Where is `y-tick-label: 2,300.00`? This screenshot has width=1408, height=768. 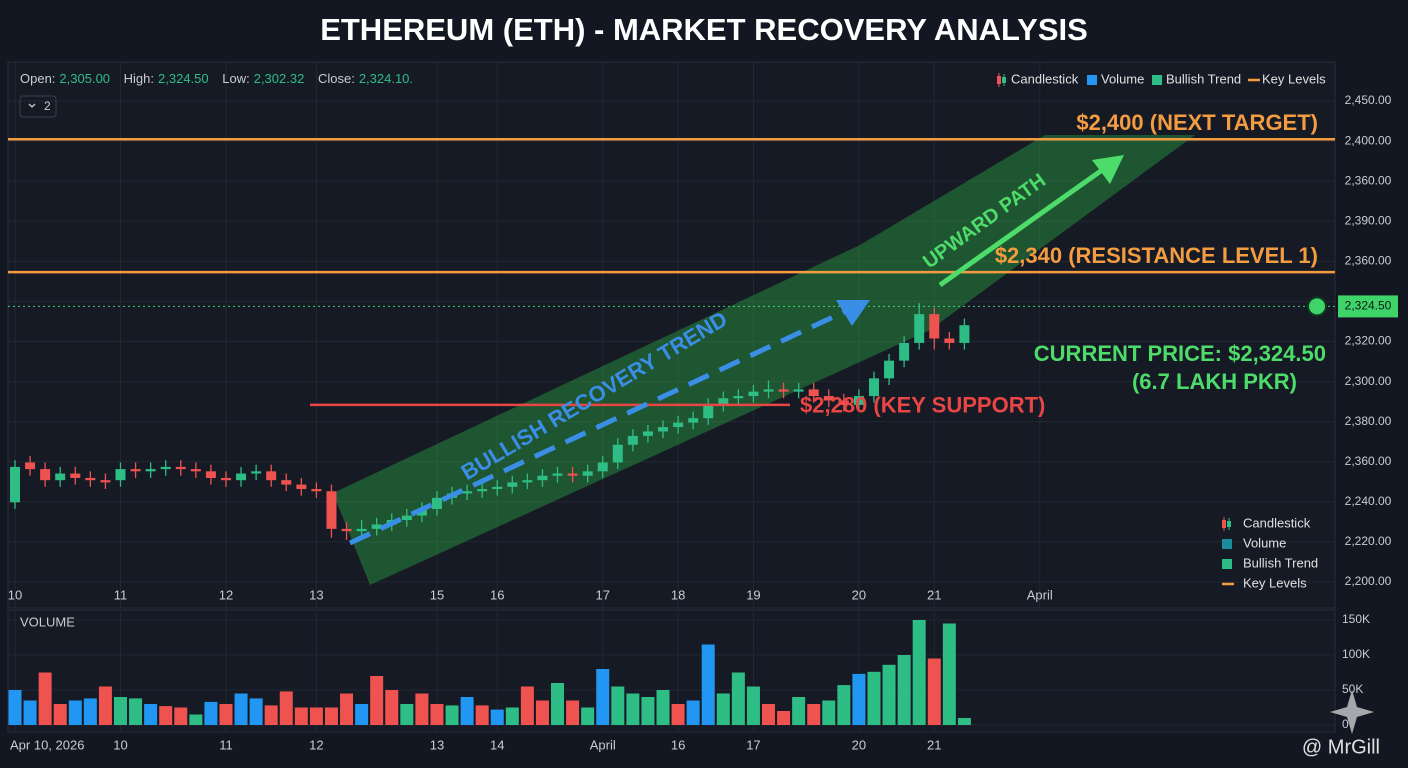
y-tick-label: 2,300.00 is located at coordinates (1368, 381).